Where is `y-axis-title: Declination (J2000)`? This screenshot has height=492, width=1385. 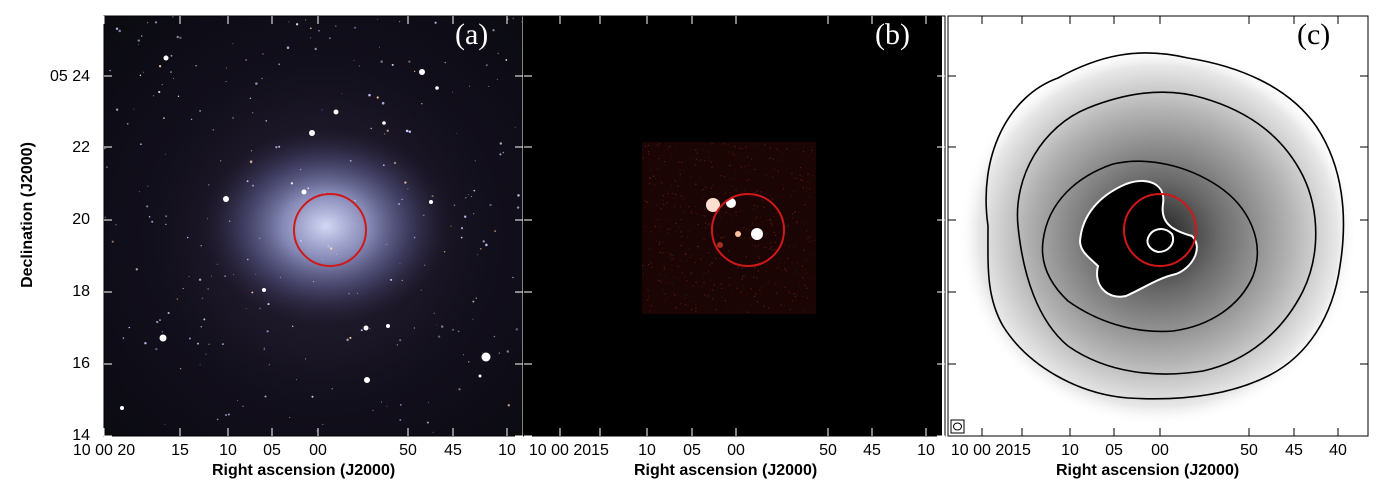 y-axis-title: Declination (J2000) is located at coordinates (27, 215).